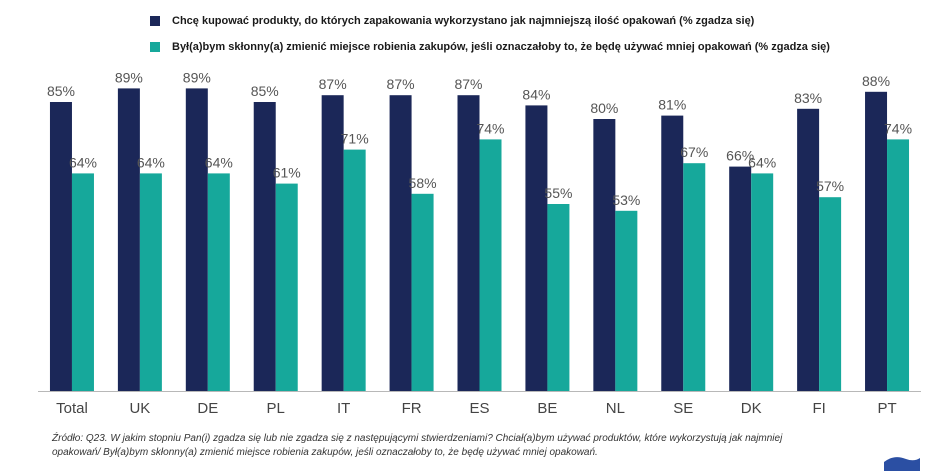 This screenshot has width=951, height=471. What do you see at coordinates (479, 408) in the screenshot?
I see `x-tick-label-es: ES` at bounding box center [479, 408].